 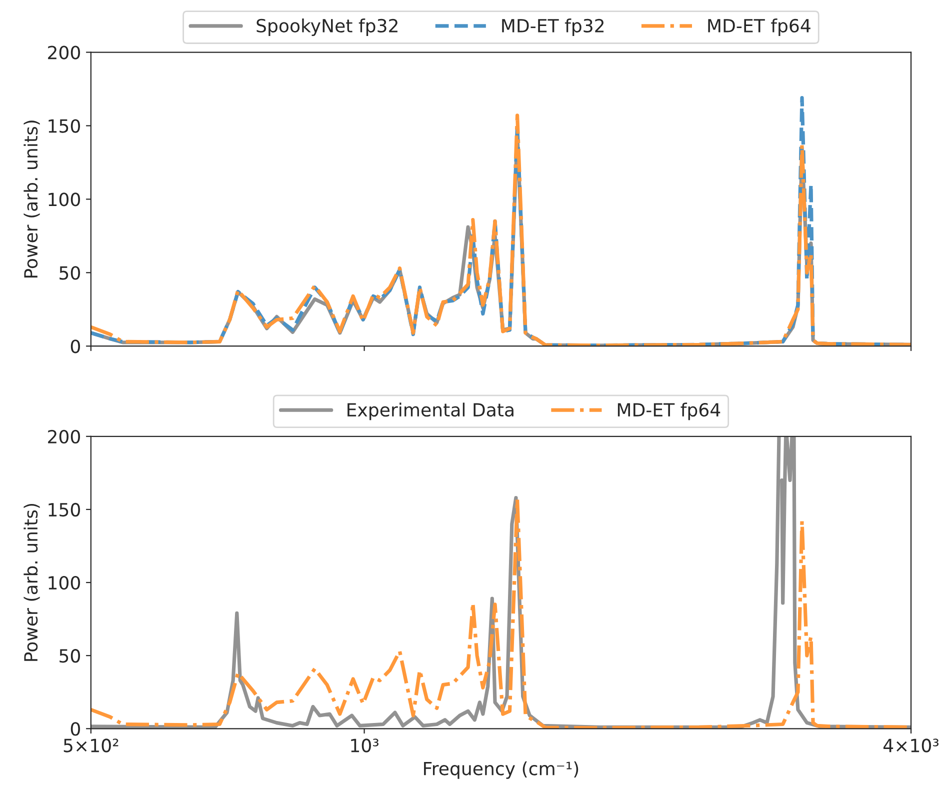 What do you see at coordinates (553, 27) in the screenshot?
I see `legend-label: MD-ET fp32` at bounding box center [553, 27].